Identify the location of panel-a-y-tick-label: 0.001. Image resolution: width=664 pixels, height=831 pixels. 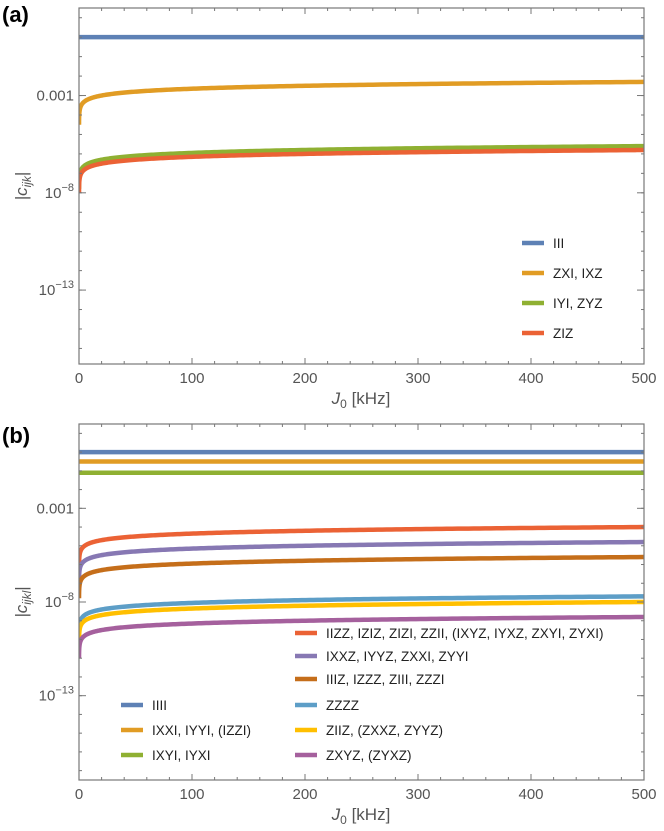
(55, 96).